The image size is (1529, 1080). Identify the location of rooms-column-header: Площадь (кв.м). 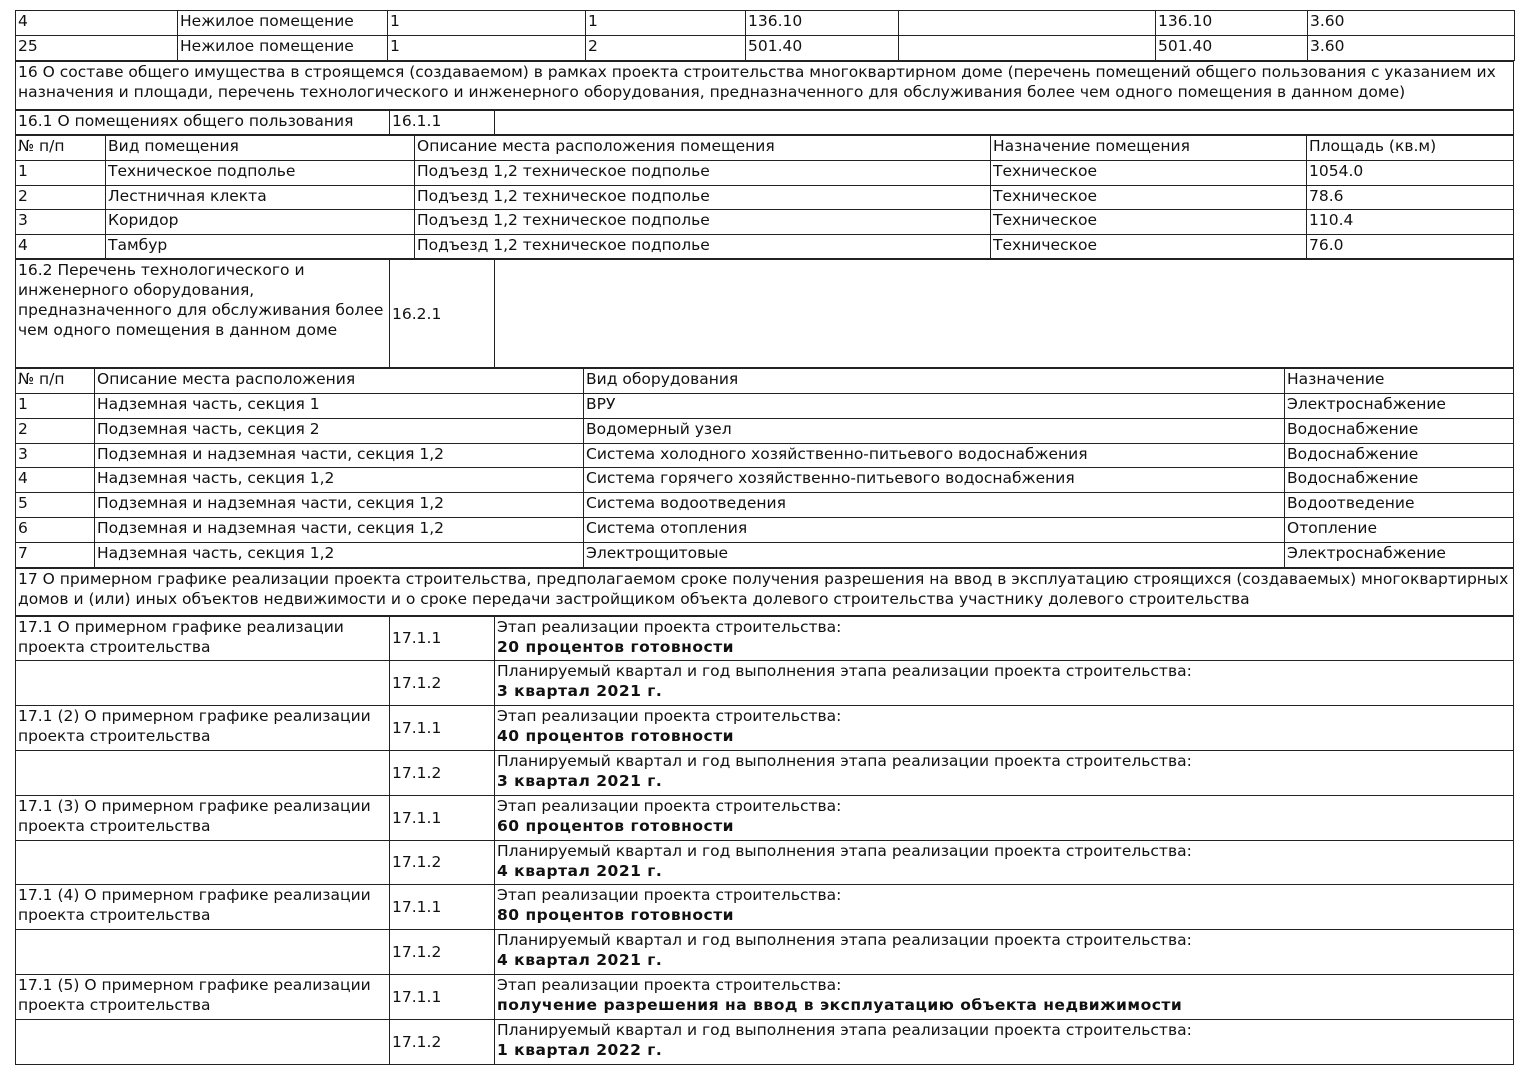
(1410, 148).